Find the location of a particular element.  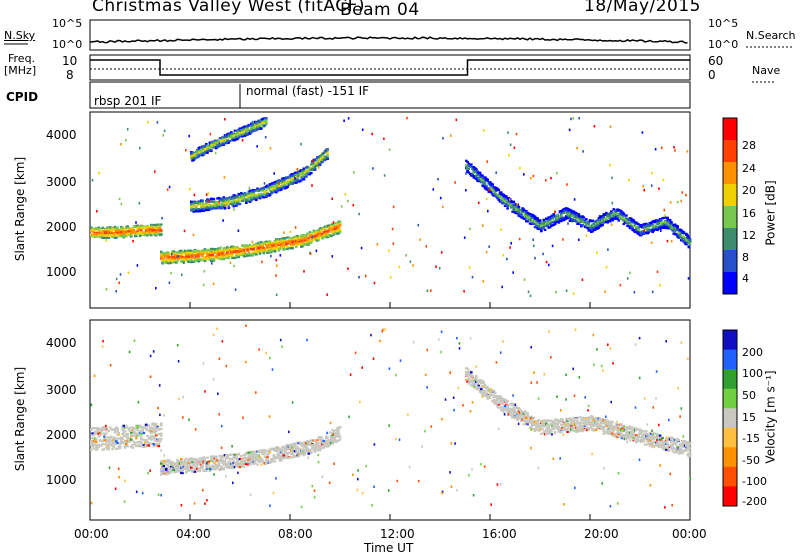

n-search-label: N.Search is located at coordinates (771, 35).